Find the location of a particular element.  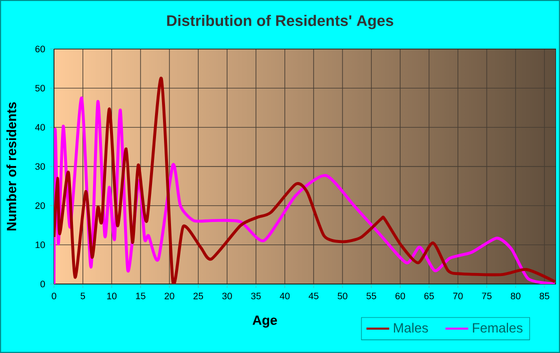

chart-title: Distribution of Residents' Ages is located at coordinates (280, 22).